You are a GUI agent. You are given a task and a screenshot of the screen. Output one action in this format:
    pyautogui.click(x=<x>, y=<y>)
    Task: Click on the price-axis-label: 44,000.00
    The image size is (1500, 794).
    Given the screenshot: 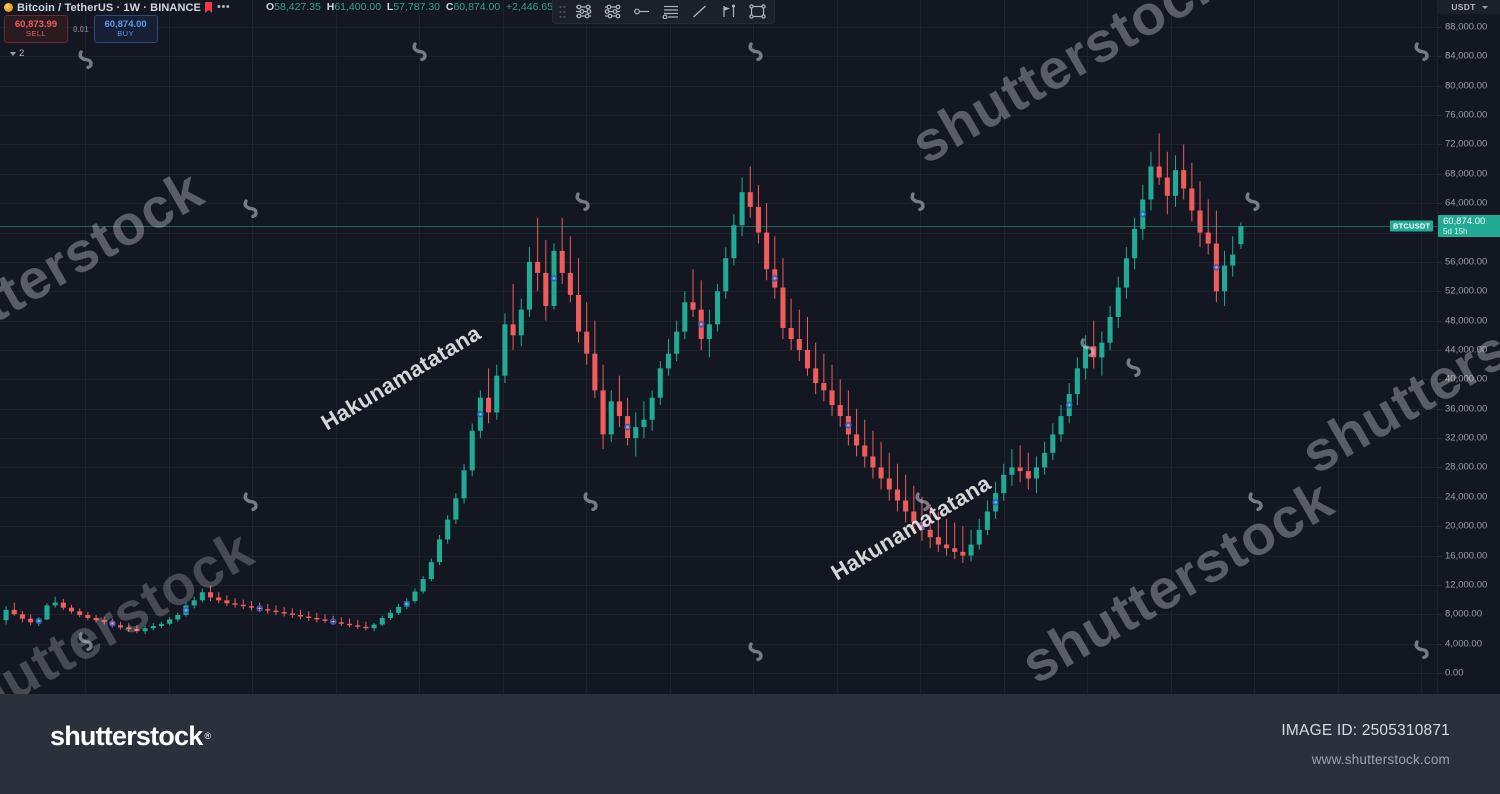 What is the action you would take?
    pyautogui.click(x=1466, y=350)
    